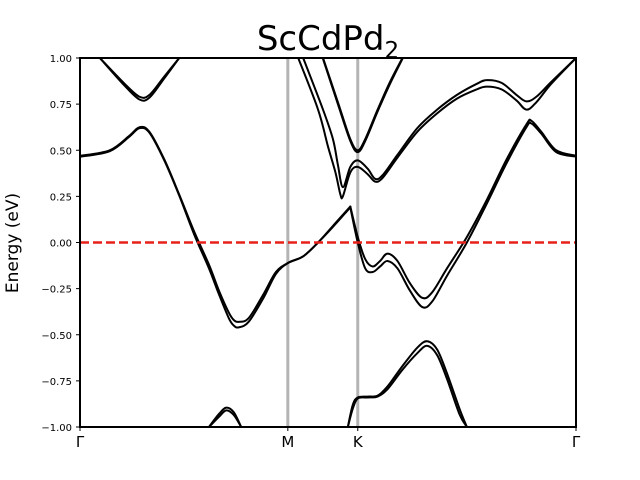 The height and width of the screenshot is (480, 640). I want to click on y-tick-label: 0.75, so click(61, 105).